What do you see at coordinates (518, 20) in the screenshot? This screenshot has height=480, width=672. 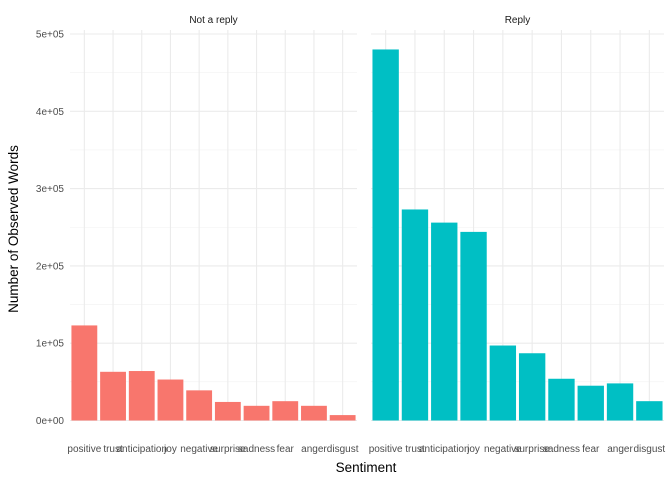 I see `facet-strip-label: Reply` at bounding box center [518, 20].